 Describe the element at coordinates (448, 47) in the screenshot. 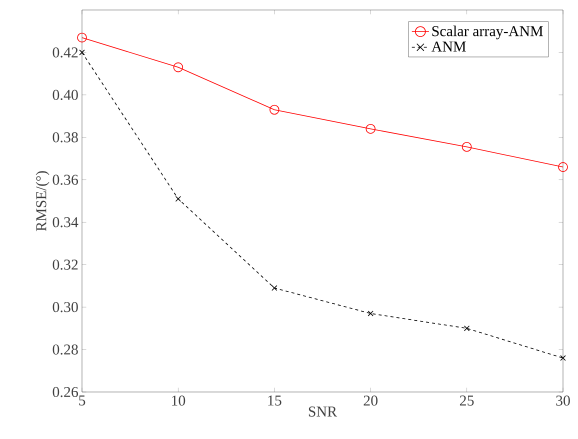

I see `legend-label: ANM` at that location.